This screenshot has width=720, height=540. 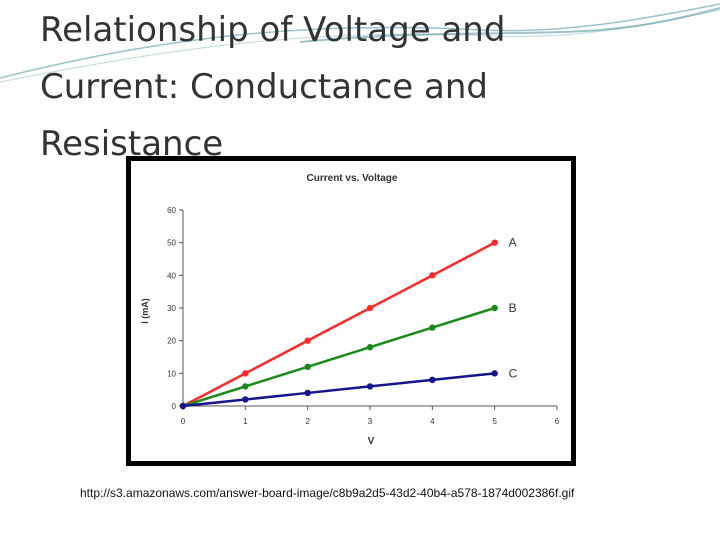 What do you see at coordinates (307, 421) in the screenshot?
I see `x-tick-label: 2` at bounding box center [307, 421].